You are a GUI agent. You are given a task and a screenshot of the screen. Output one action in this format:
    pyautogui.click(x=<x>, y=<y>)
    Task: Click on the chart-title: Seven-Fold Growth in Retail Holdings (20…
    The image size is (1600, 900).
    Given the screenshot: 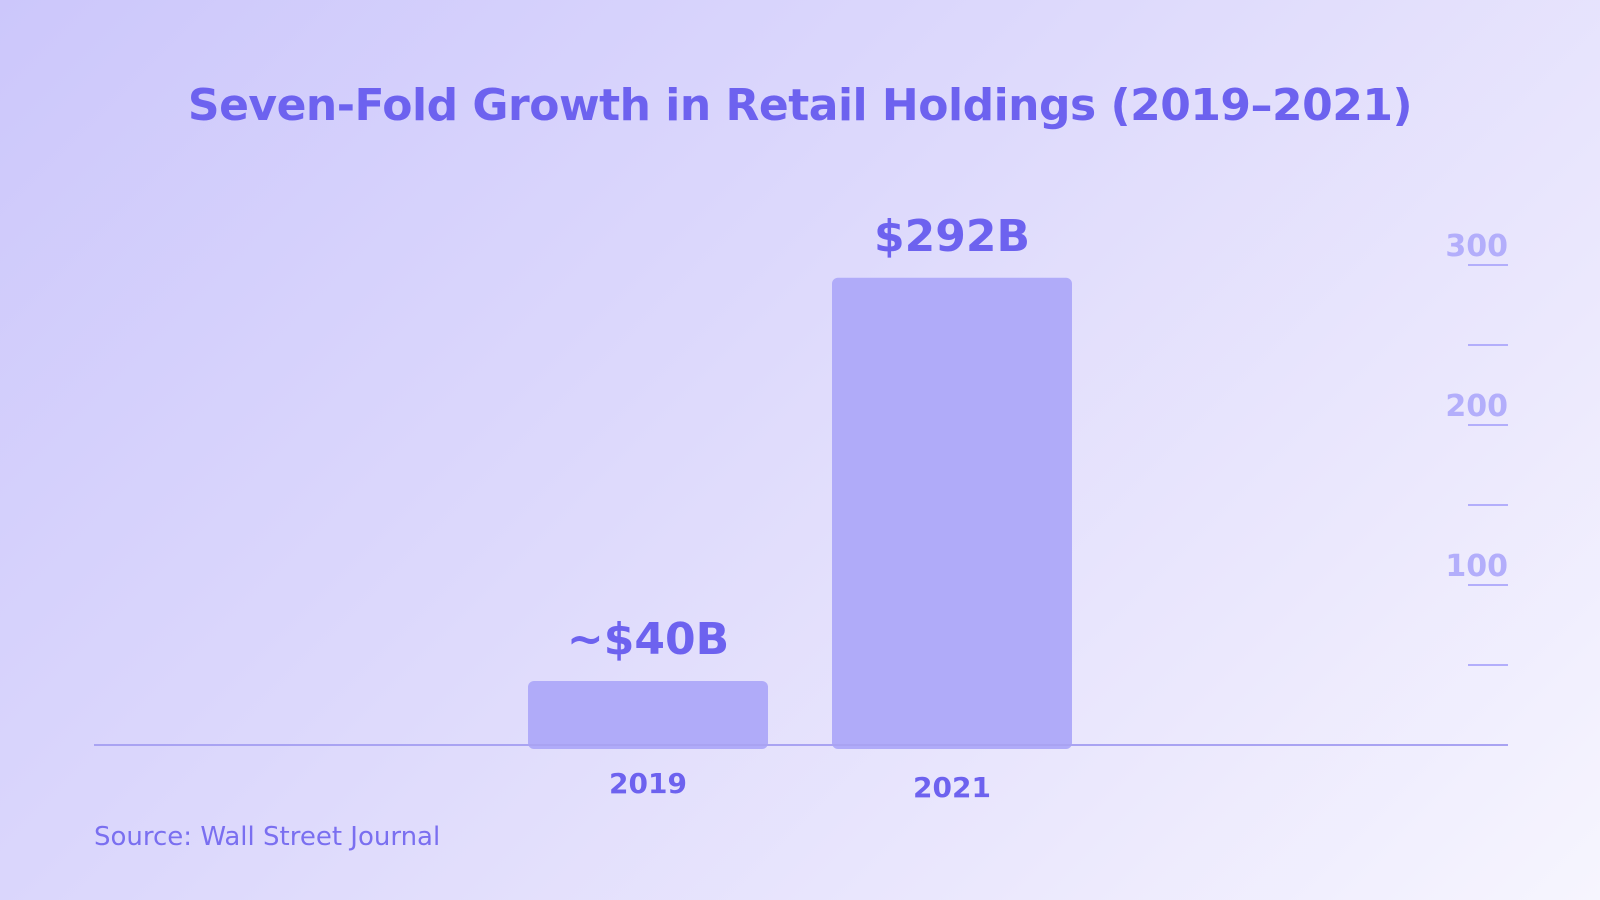 What is the action you would take?
    pyautogui.click(x=800, y=105)
    